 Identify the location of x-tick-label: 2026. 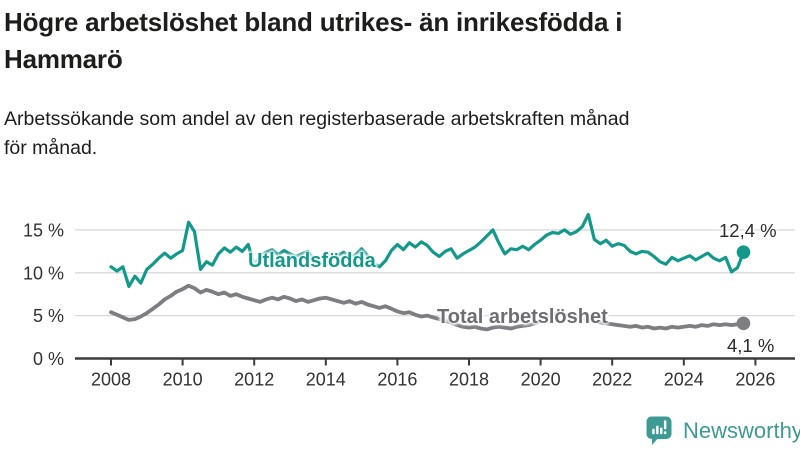
(755, 380).